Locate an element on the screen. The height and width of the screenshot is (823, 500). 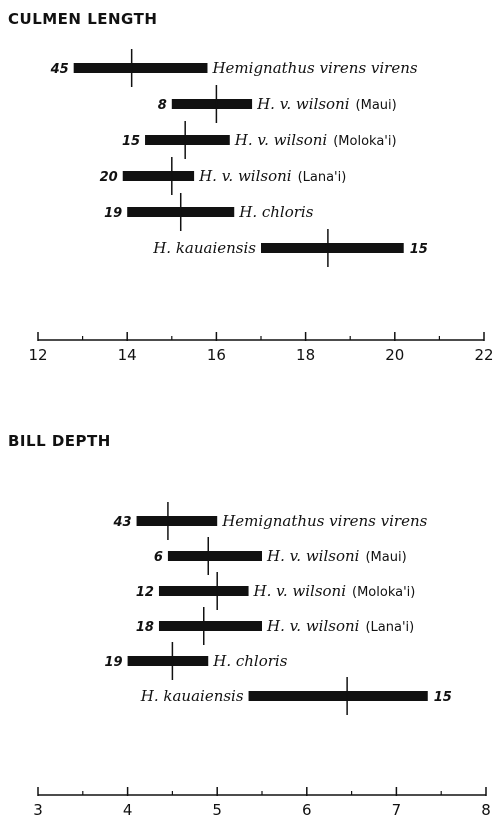
range-row: 6 H. v. wilsoni (Maui) is located at coordinates (280, 556).